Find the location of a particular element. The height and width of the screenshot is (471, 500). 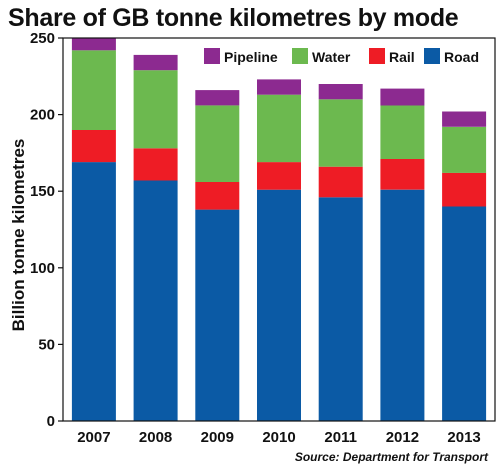

bar-pipeline-2009 is located at coordinates (217, 98).